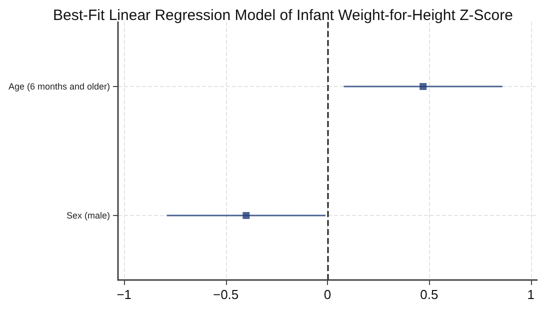 The image size is (550, 315). What do you see at coordinates (225, 294) in the screenshot?
I see `x-tick-label: −0.5` at bounding box center [225, 294].